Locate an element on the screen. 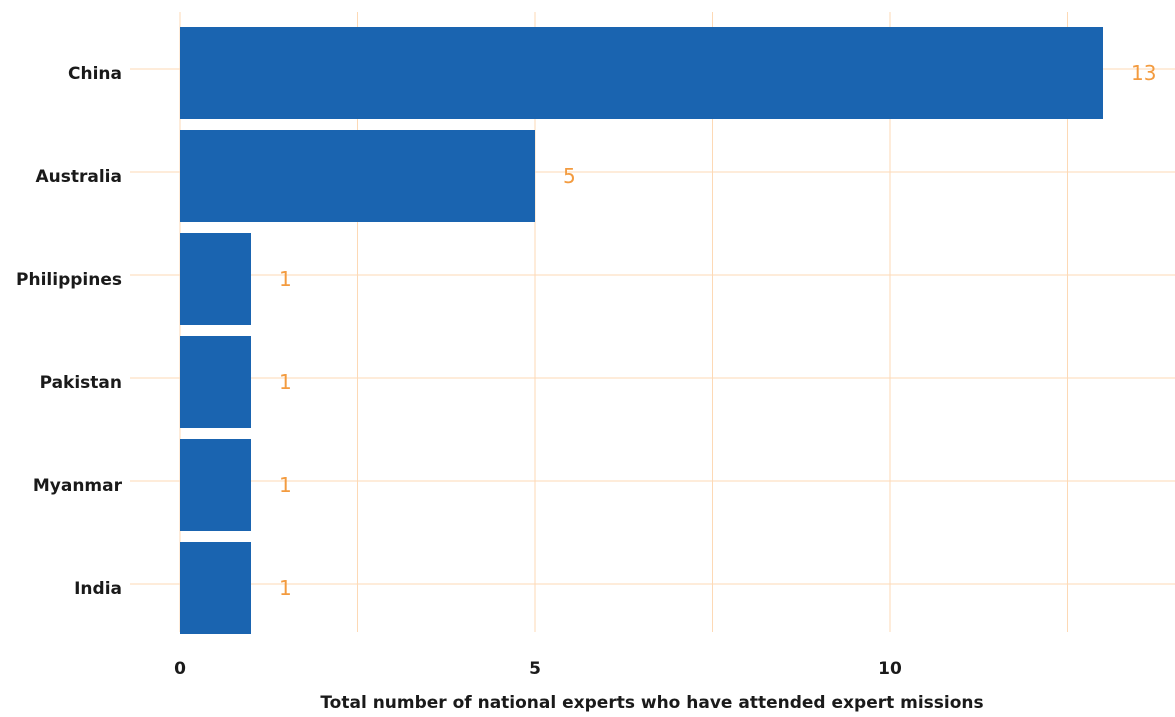  category-label-india: India is located at coordinates (98, 589).